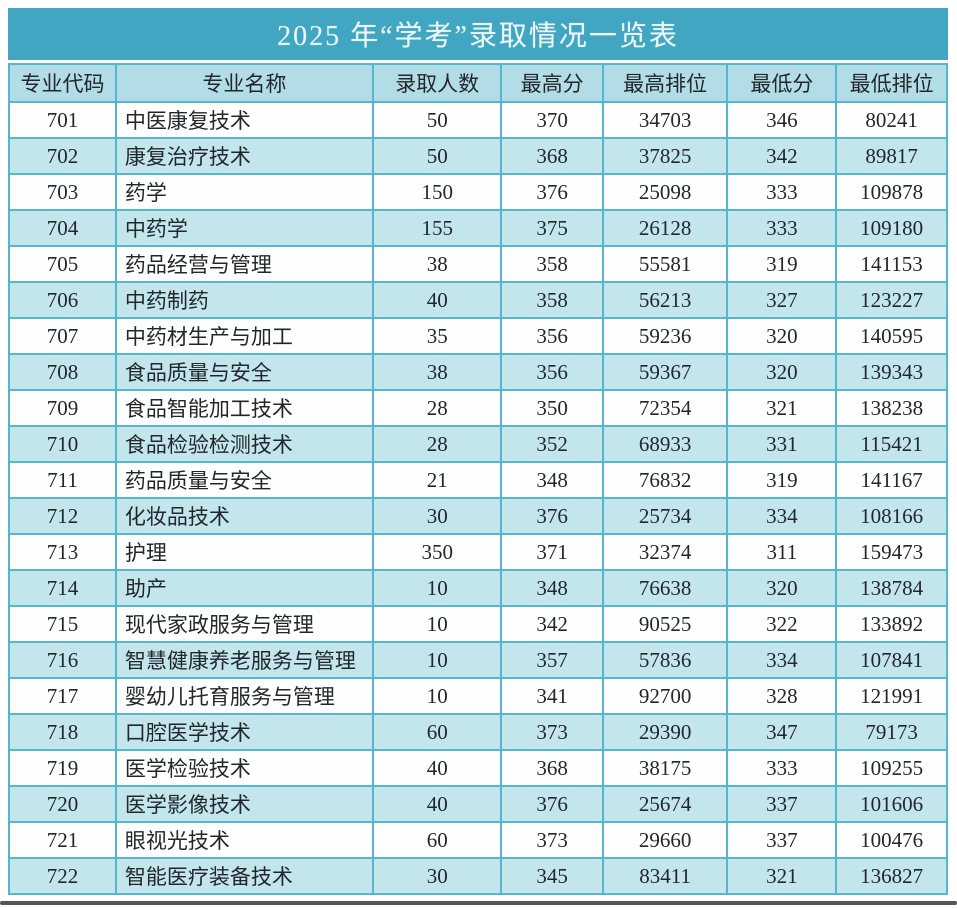 The width and height of the screenshot is (957, 908). What do you see at coordinates (62, 192) in the screenshot?
I see `cell-major-code: 703` at bounding box center [62, 192].